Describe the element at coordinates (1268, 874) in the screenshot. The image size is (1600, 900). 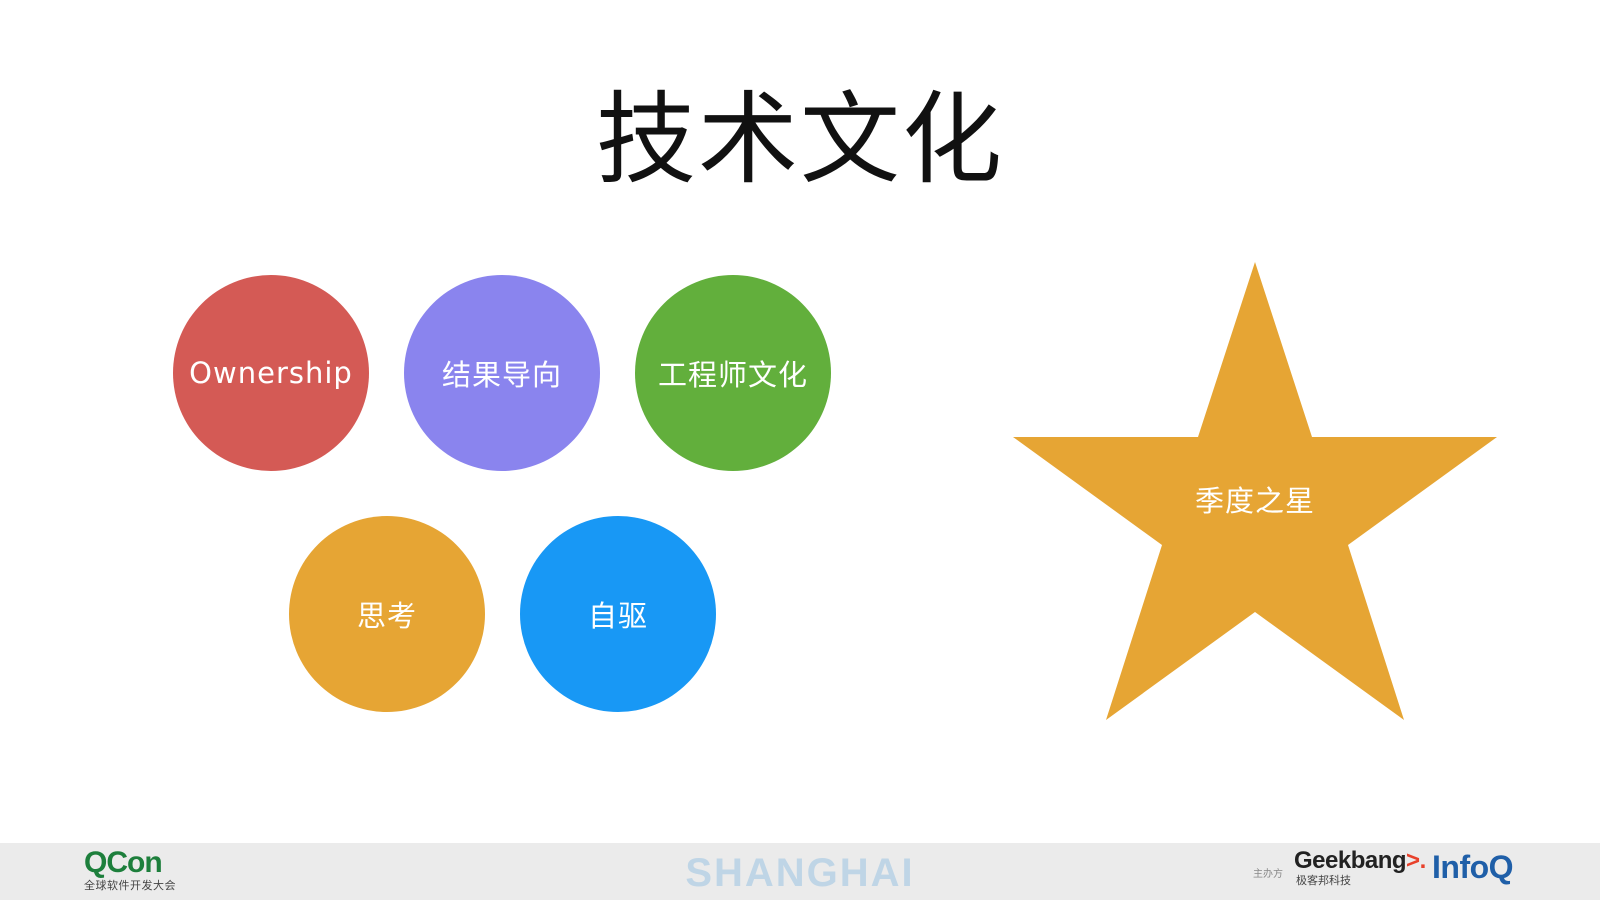
I see `organizer-label: 主办方` at that location.